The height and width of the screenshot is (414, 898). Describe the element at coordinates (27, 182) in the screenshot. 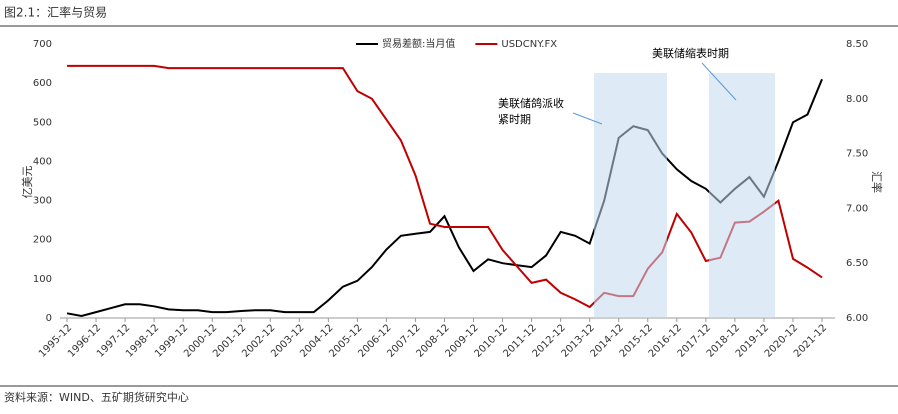

I see `y-axis-label: 亿美元` at that location.